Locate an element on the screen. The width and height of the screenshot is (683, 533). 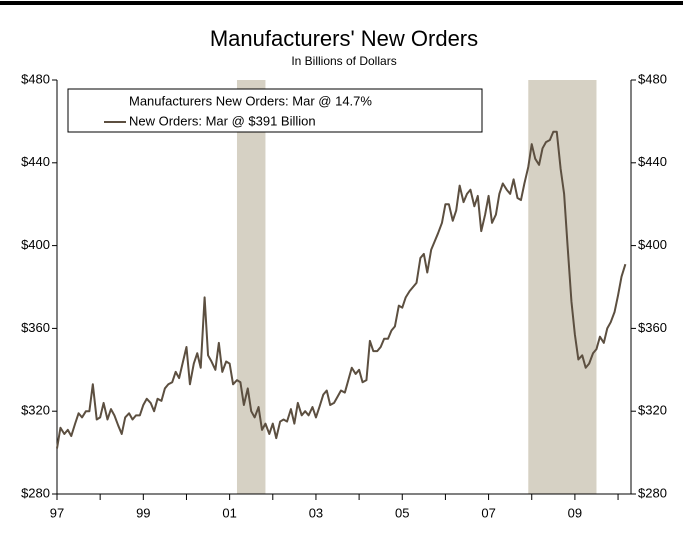
x-tick-label: 99 is located at coordinates (143, 512).